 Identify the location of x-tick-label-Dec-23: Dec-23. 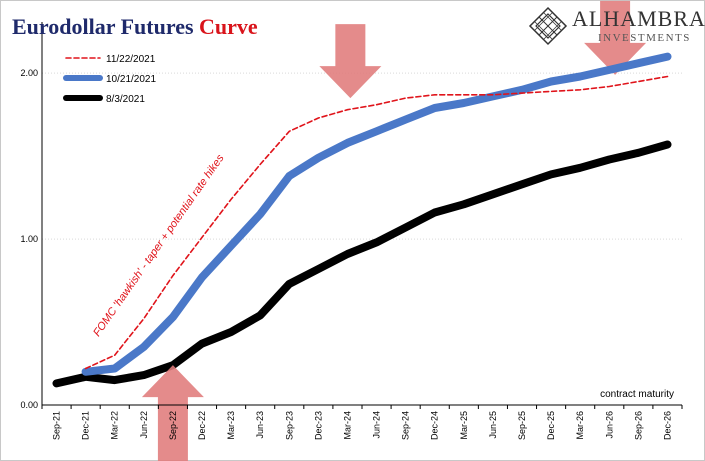
(318, 425).